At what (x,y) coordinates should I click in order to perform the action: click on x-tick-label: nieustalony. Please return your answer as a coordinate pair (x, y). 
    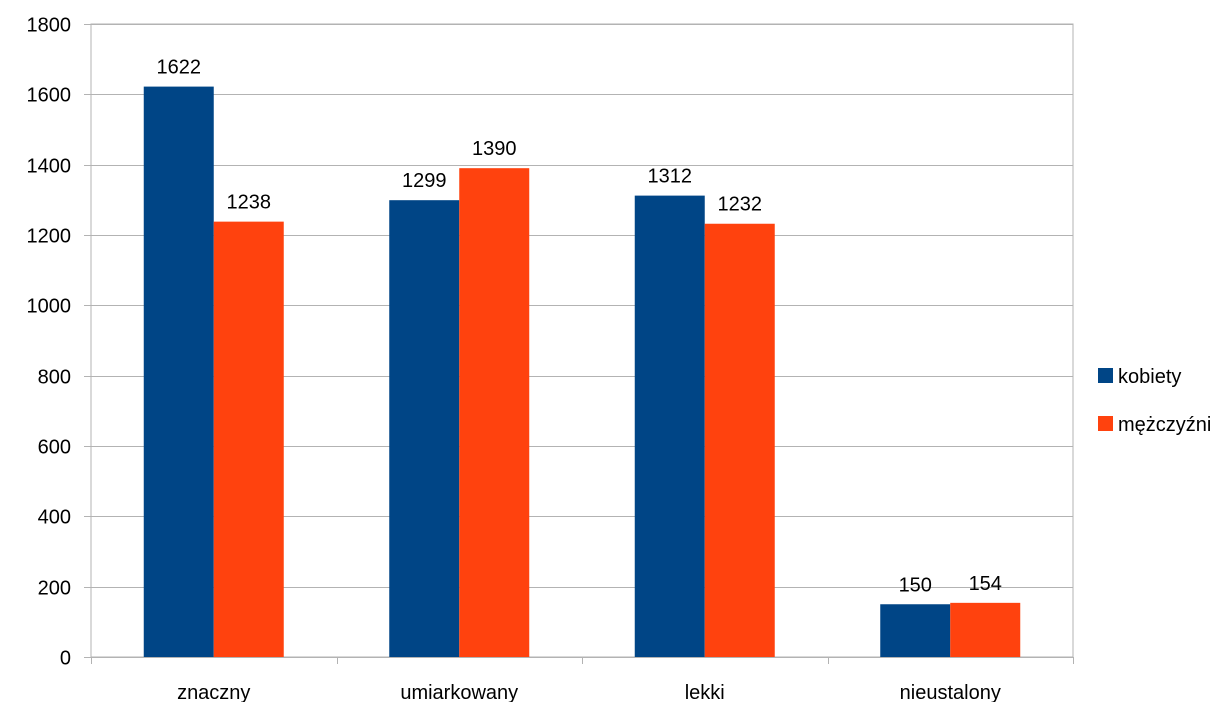
    Looking at the image, I should click on (950, 692).